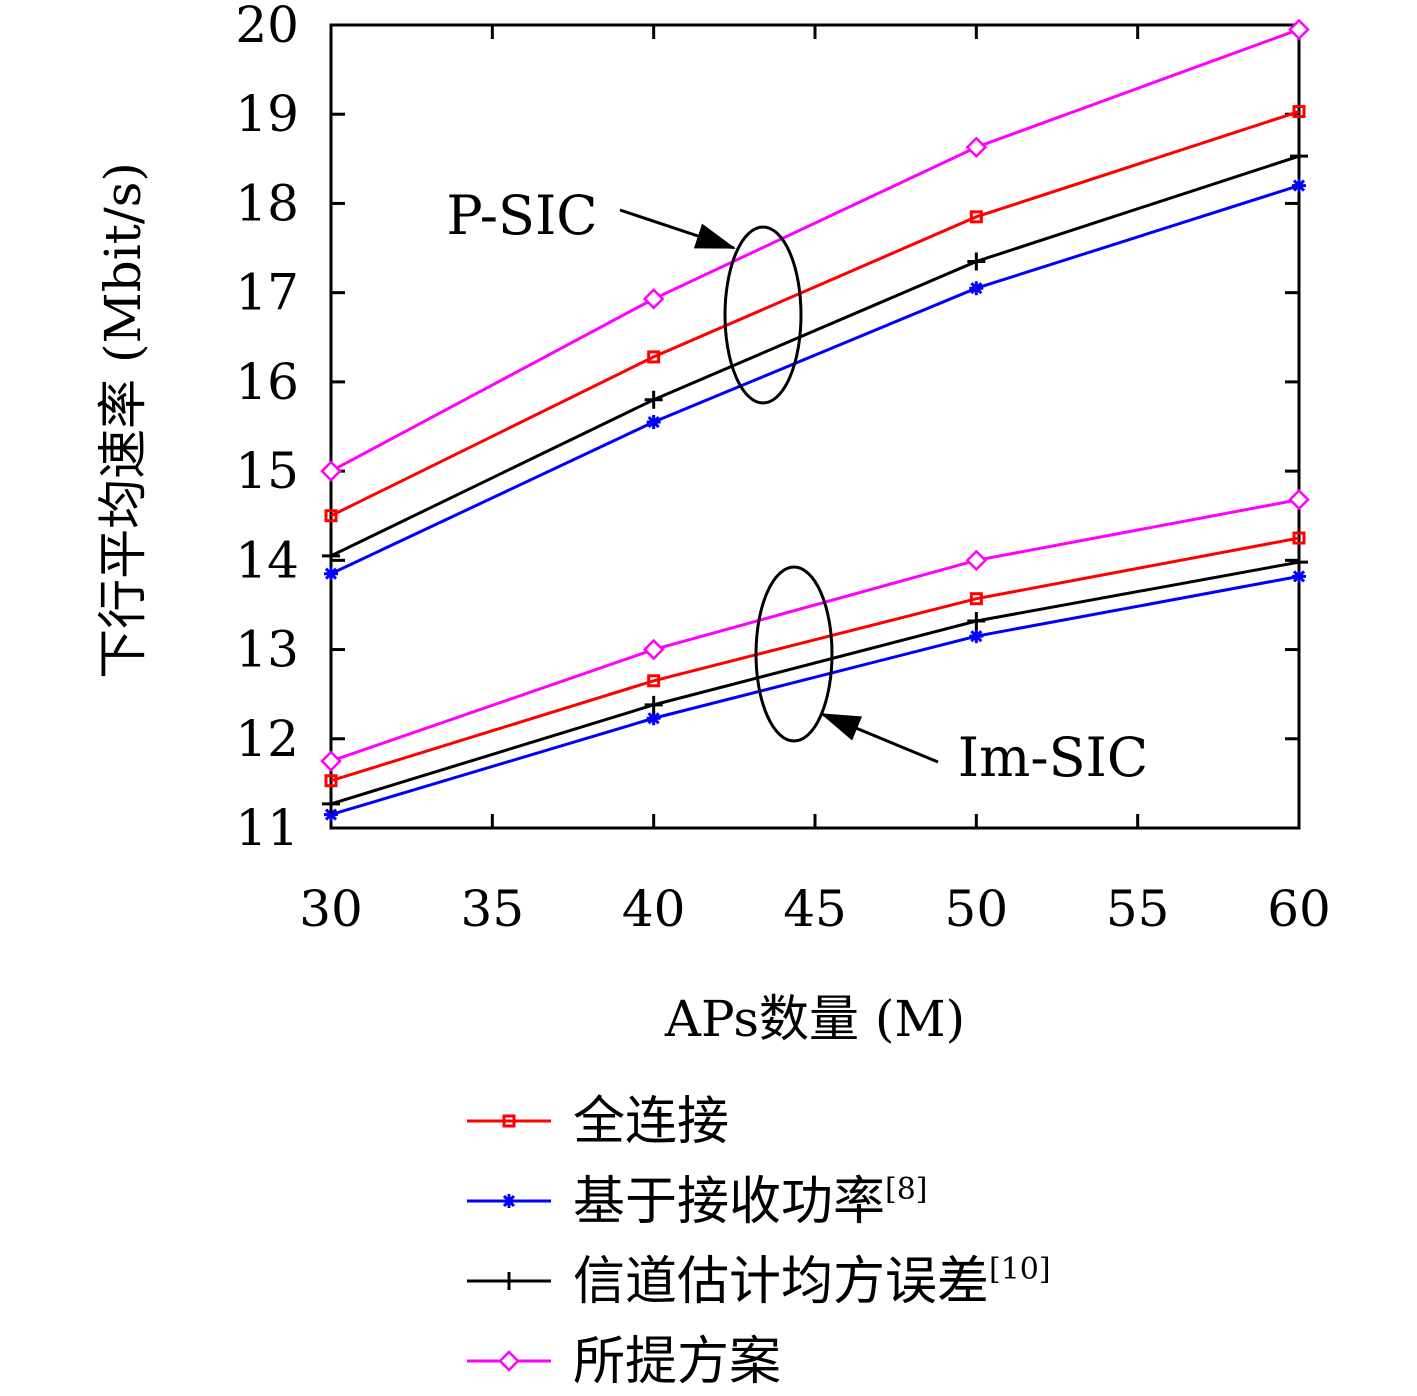 The width and height of the screenshot is (1417, 1396). Describe the element at coordinates (1053, 757) in the screenshot. I see `label-im-sic: Im-SIC` at that location.